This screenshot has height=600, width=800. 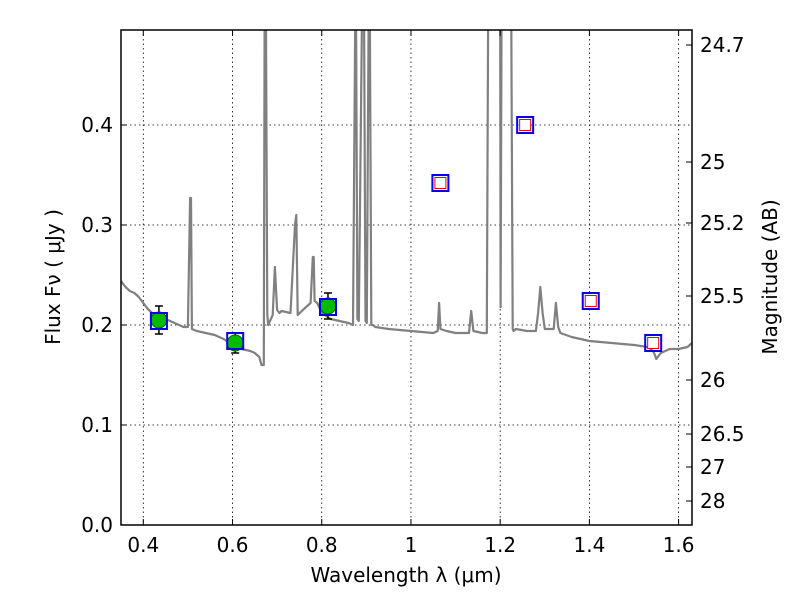 I want to click on right-tick-label: 26.5, so click(x=722, y=434).